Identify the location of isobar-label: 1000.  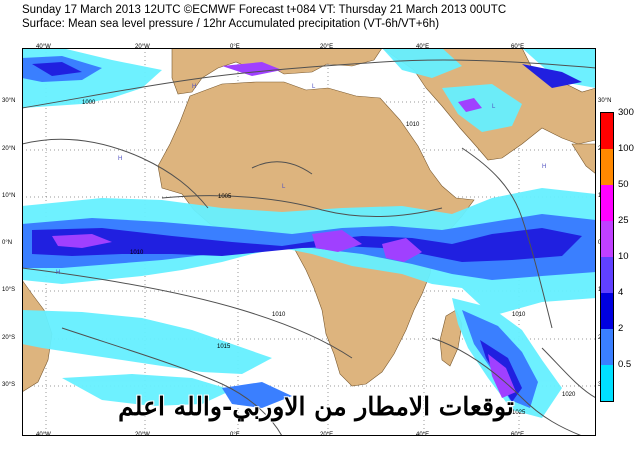
(89, 103).